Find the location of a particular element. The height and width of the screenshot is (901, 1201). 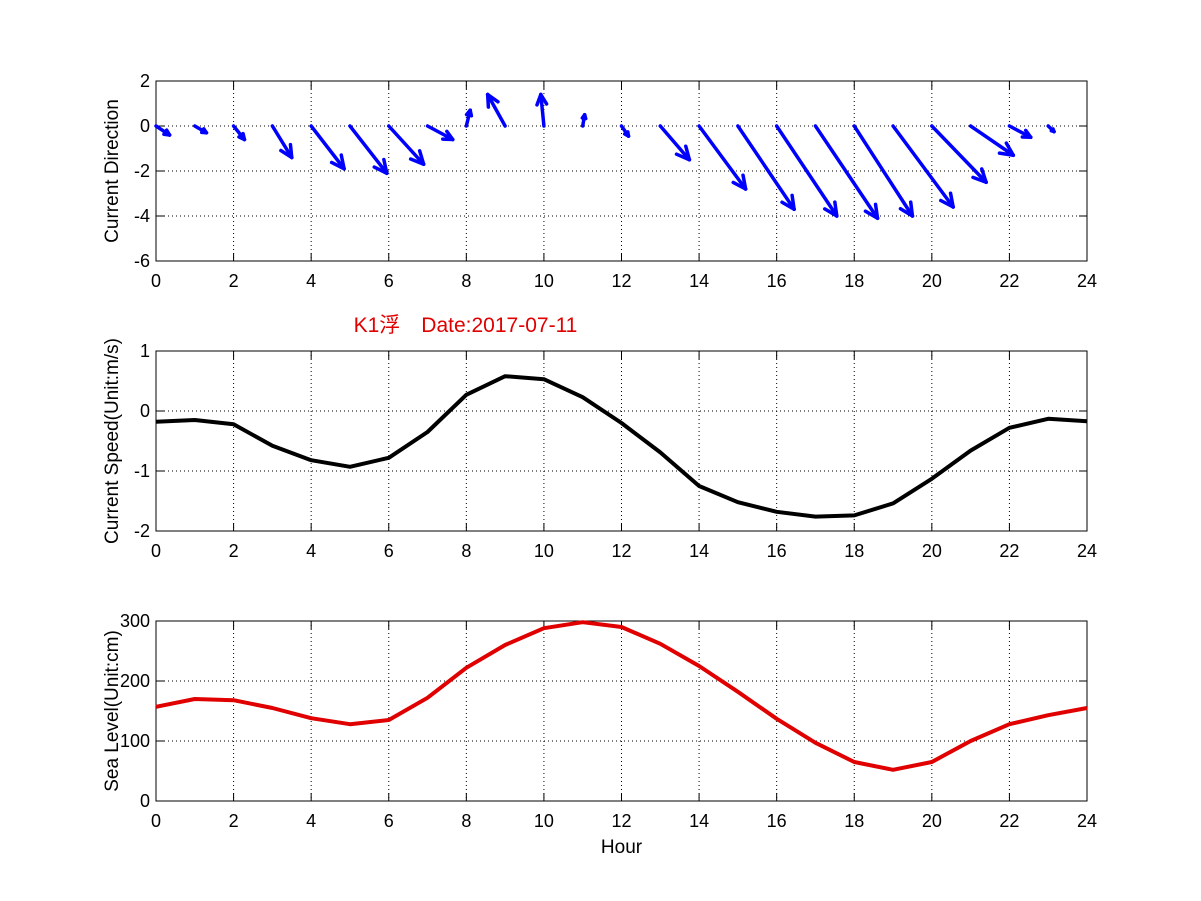

chart-title: K1浮 Date:2017-07-11 is located at coordinates (466, 325).